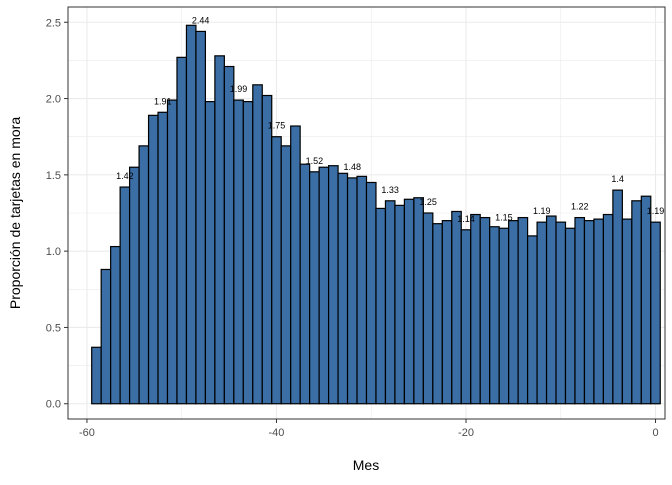 The width and height of the screenshot is (672, 485). What do you see at coordinates (466, 219) in the screenshot?
I see `data-label: 1.14` at bounding box center [466, 219].